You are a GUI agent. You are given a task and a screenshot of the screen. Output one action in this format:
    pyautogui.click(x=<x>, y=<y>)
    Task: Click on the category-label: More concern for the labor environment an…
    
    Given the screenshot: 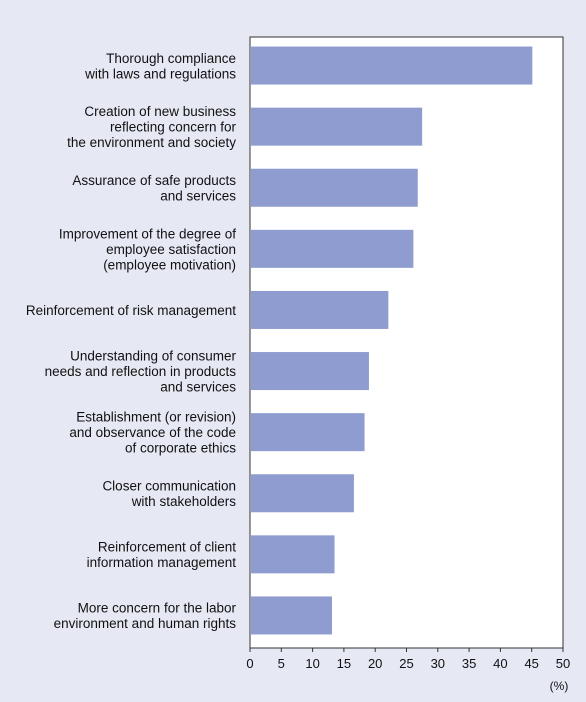 What is the action you would take?
    pyautogui.click(x=145, y=616)
    